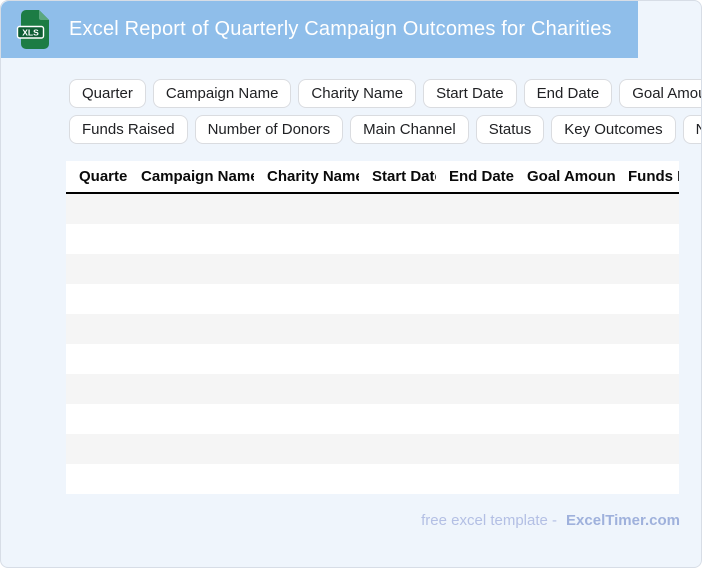  Describe the element at coordinates (568, 93) in the screenshot. I see `chip-end-date: End Date` at that location.